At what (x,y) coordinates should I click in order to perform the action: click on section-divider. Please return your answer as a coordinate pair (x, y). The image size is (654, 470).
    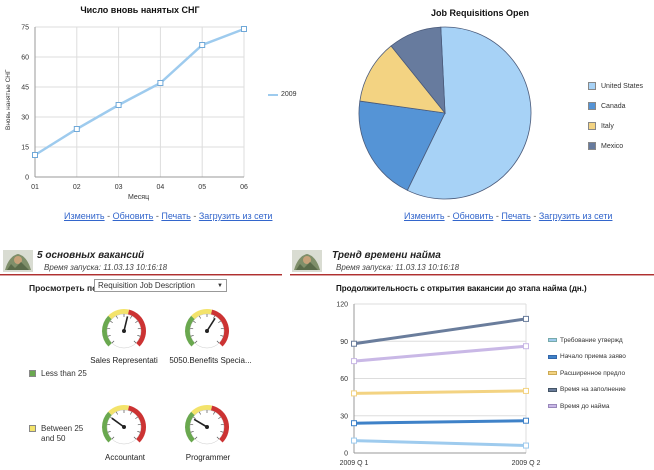
    Looking at the image, I should click on (472, 275).